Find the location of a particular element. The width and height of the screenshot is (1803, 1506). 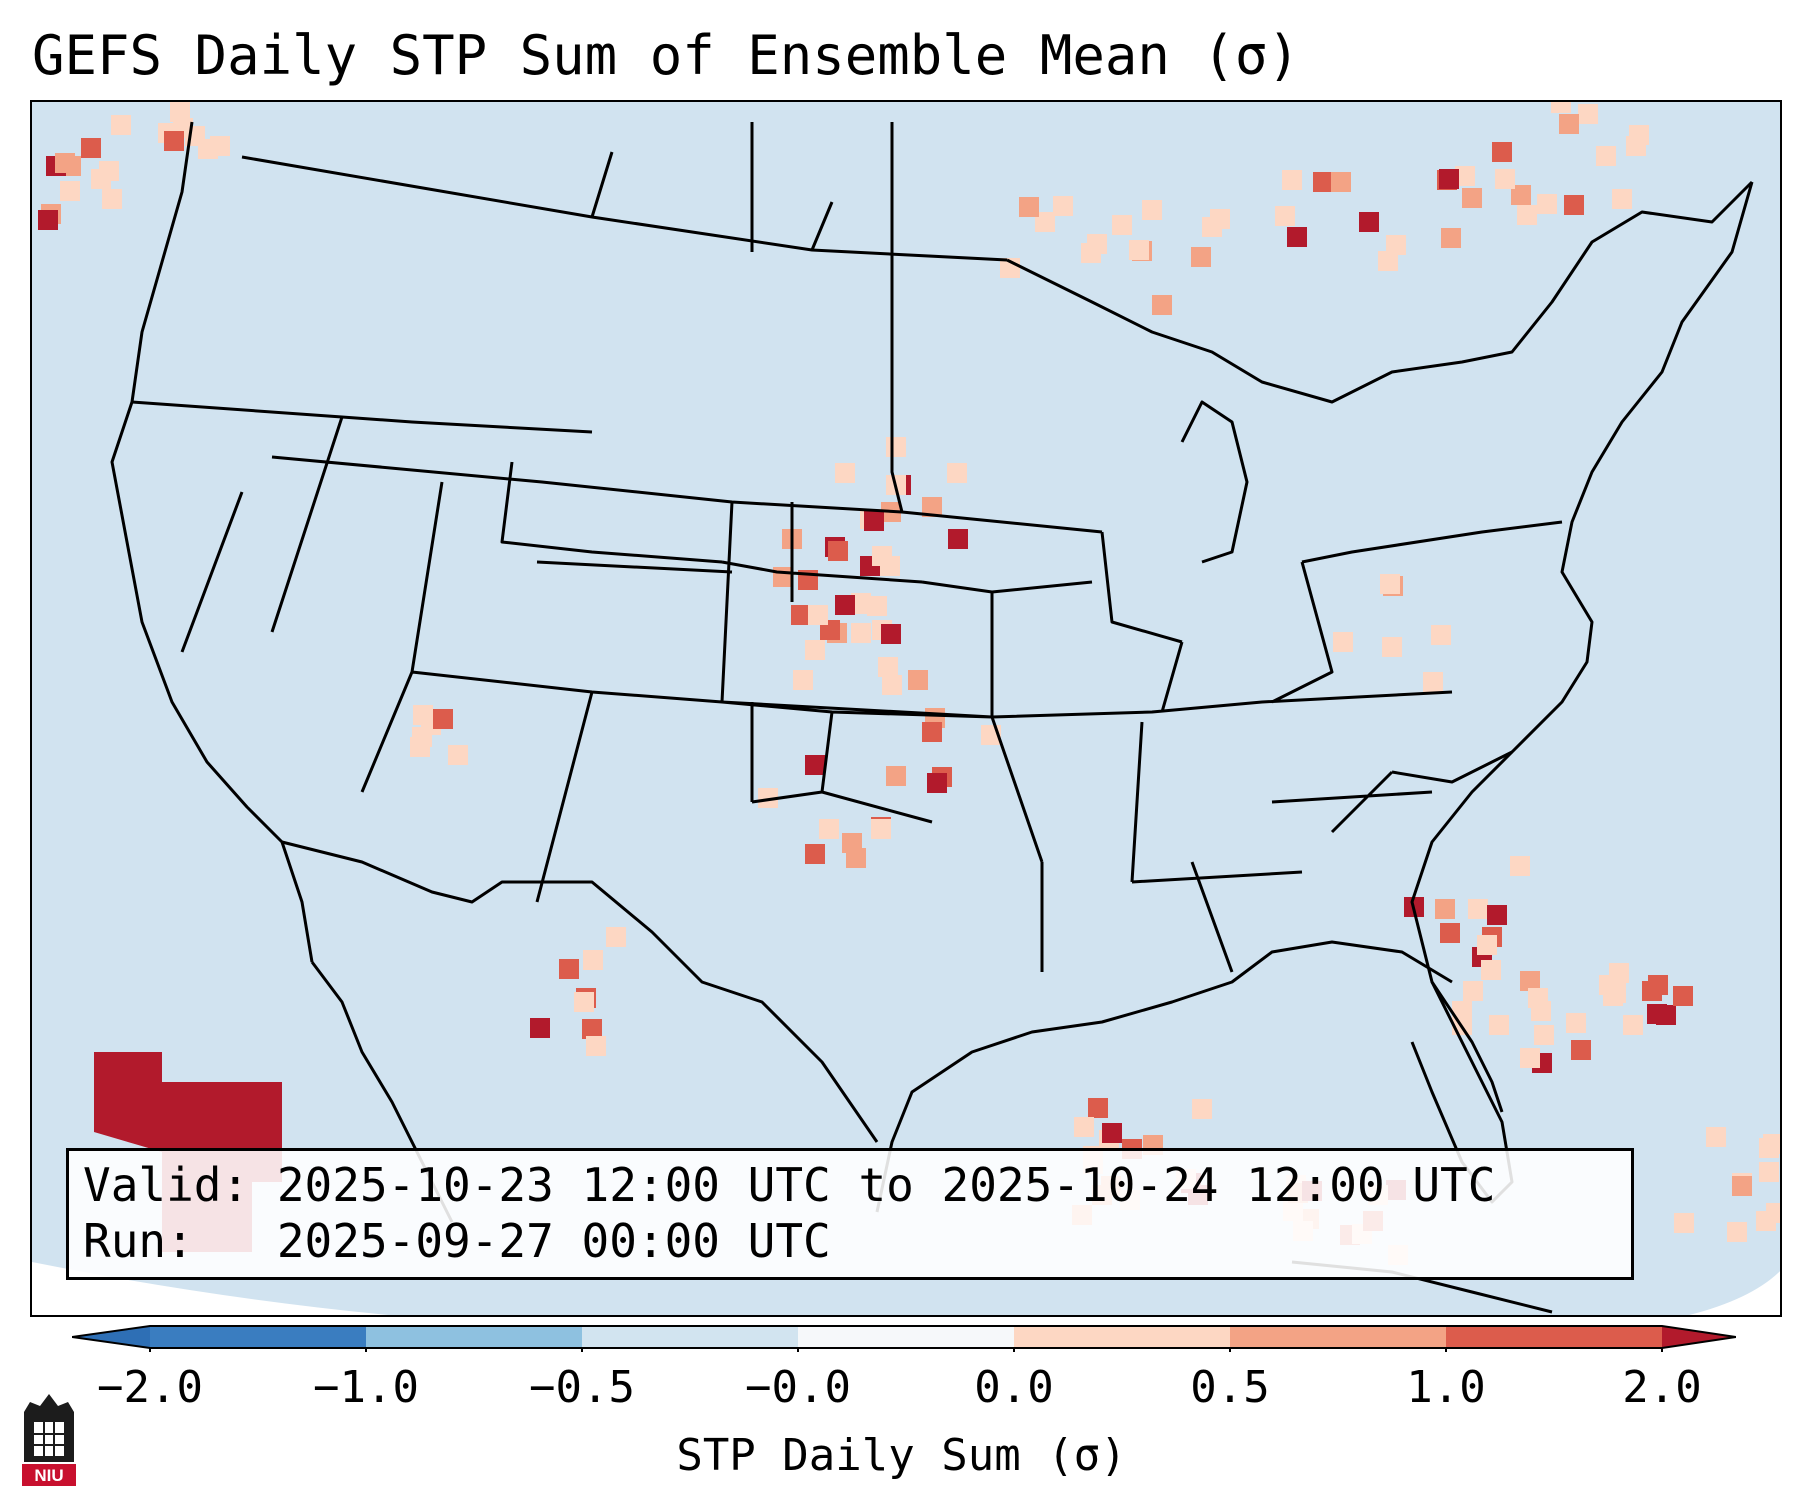

colorbar-tick: 1.0 is located at coordinates (1446, 1387).